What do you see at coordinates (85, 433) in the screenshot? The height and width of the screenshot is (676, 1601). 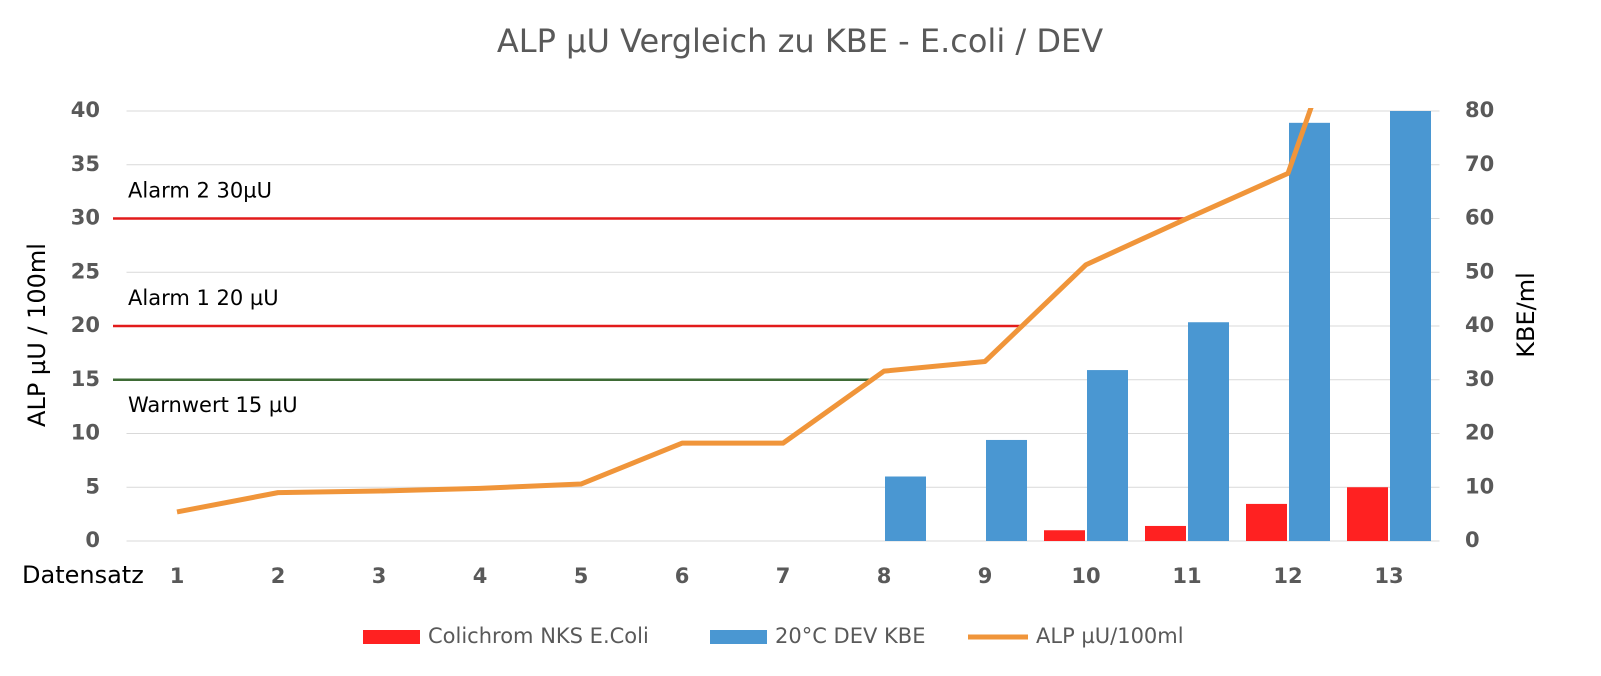 I see `y-tick-label: 10` at bounding box center [85, 433].